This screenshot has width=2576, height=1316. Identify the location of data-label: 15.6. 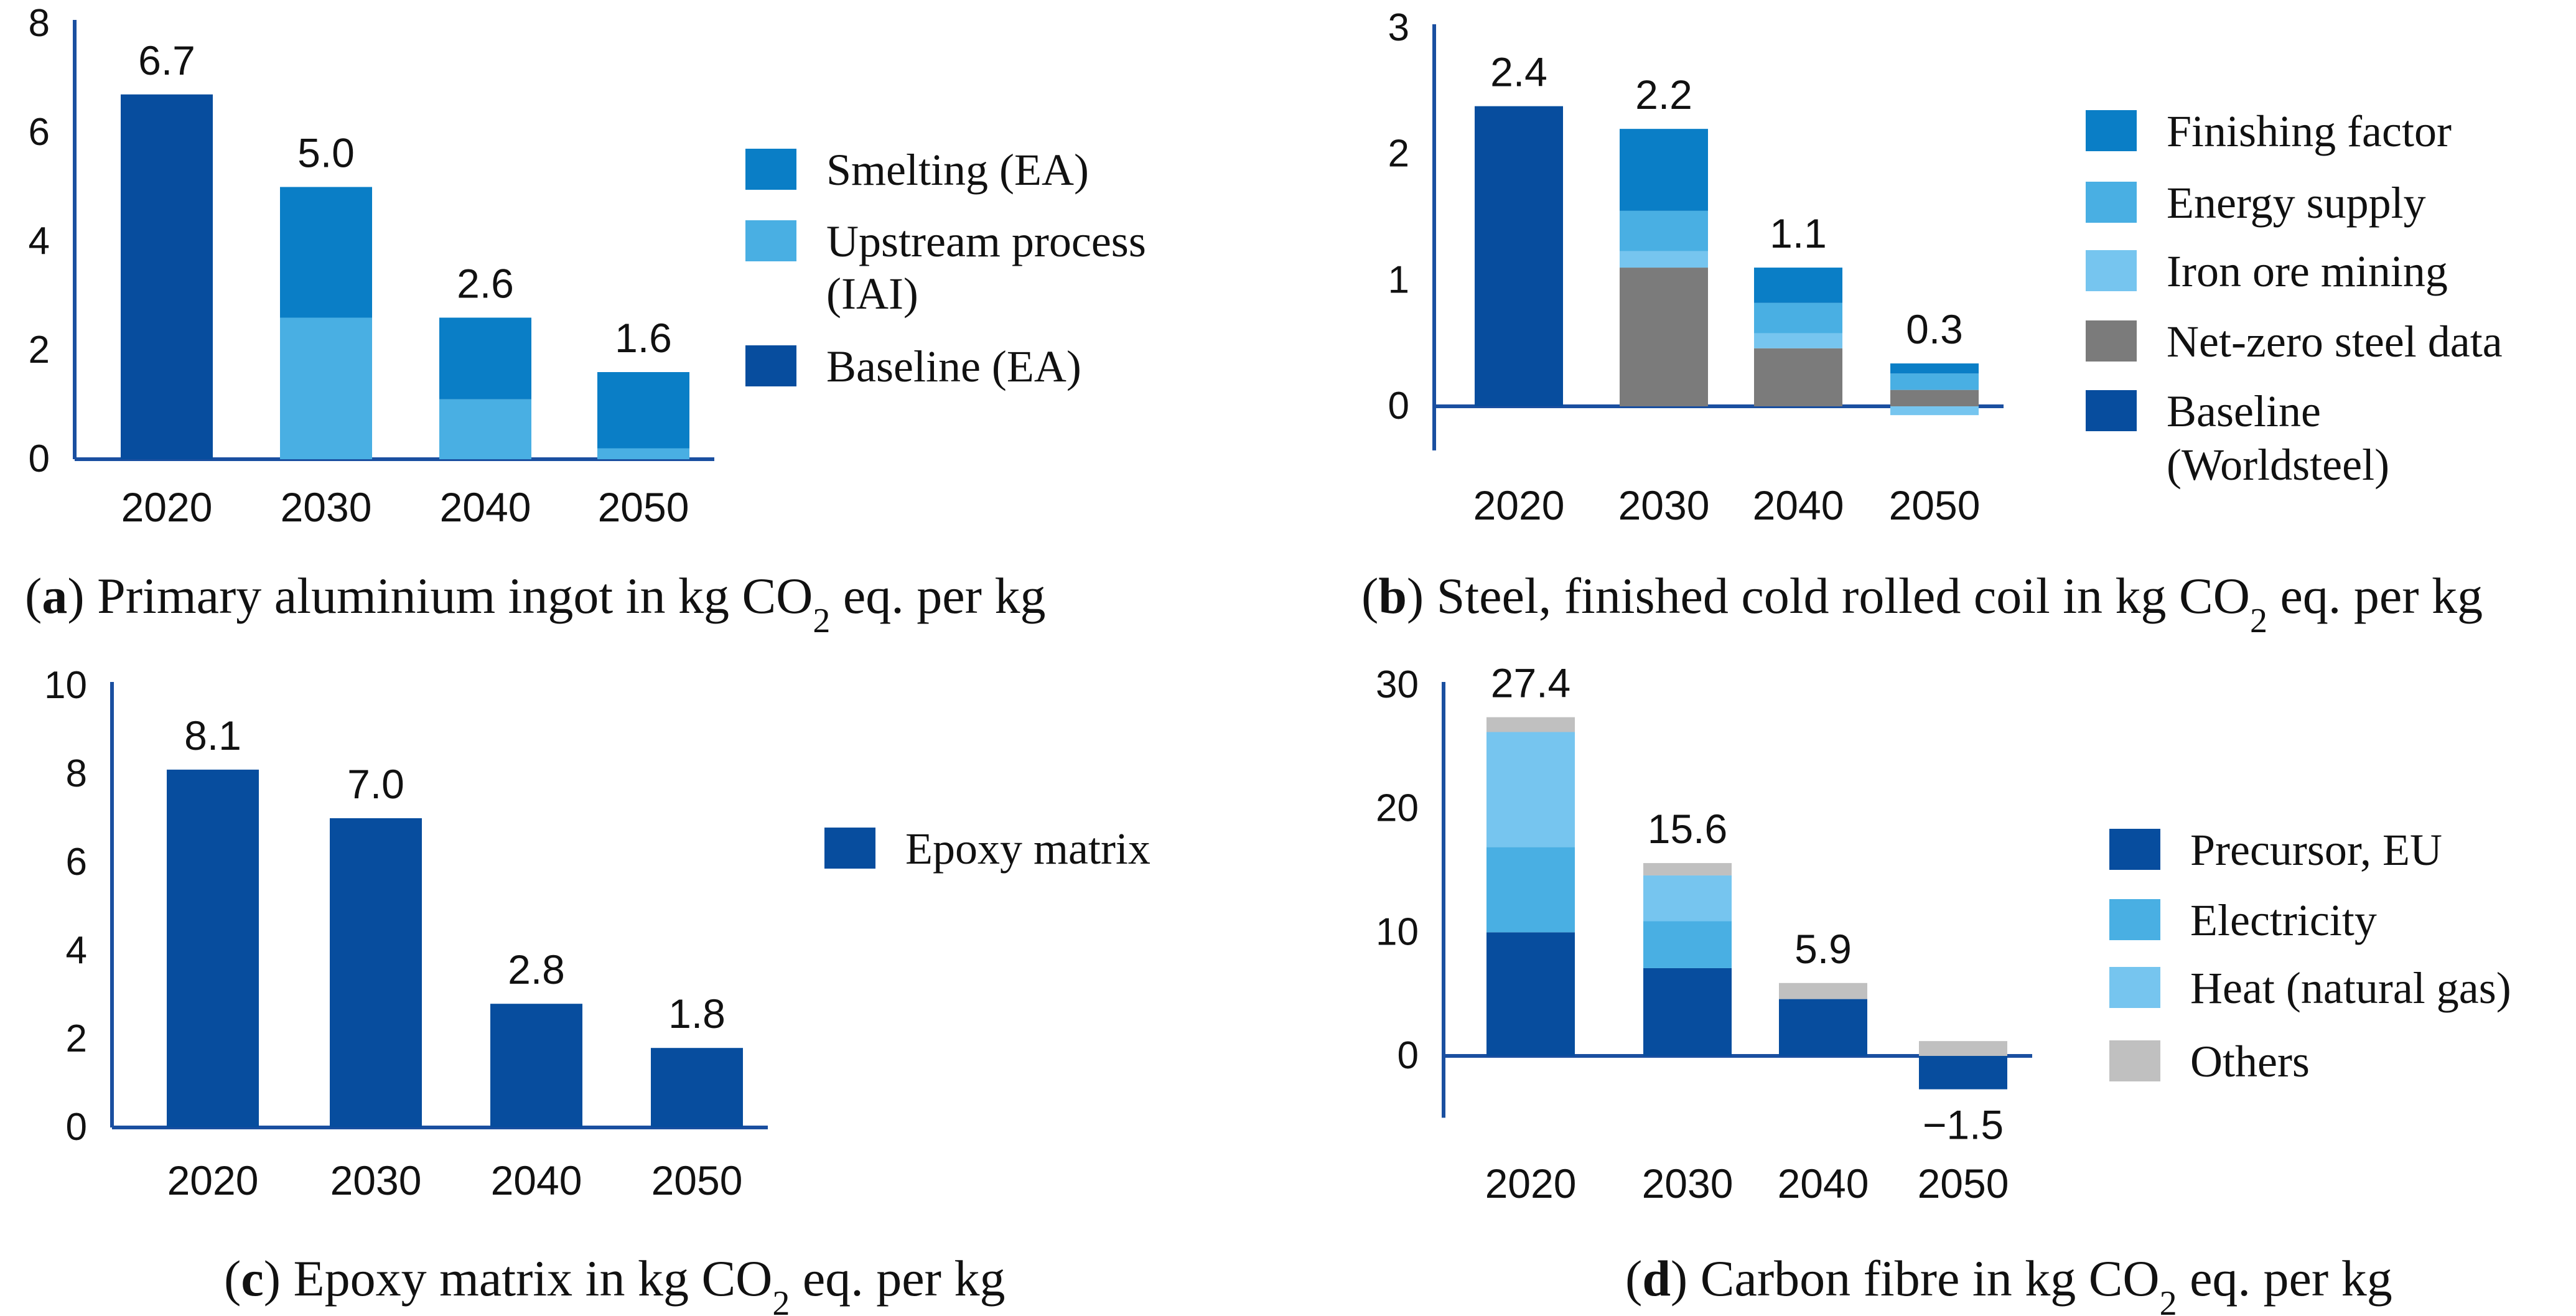
(1687, 829).